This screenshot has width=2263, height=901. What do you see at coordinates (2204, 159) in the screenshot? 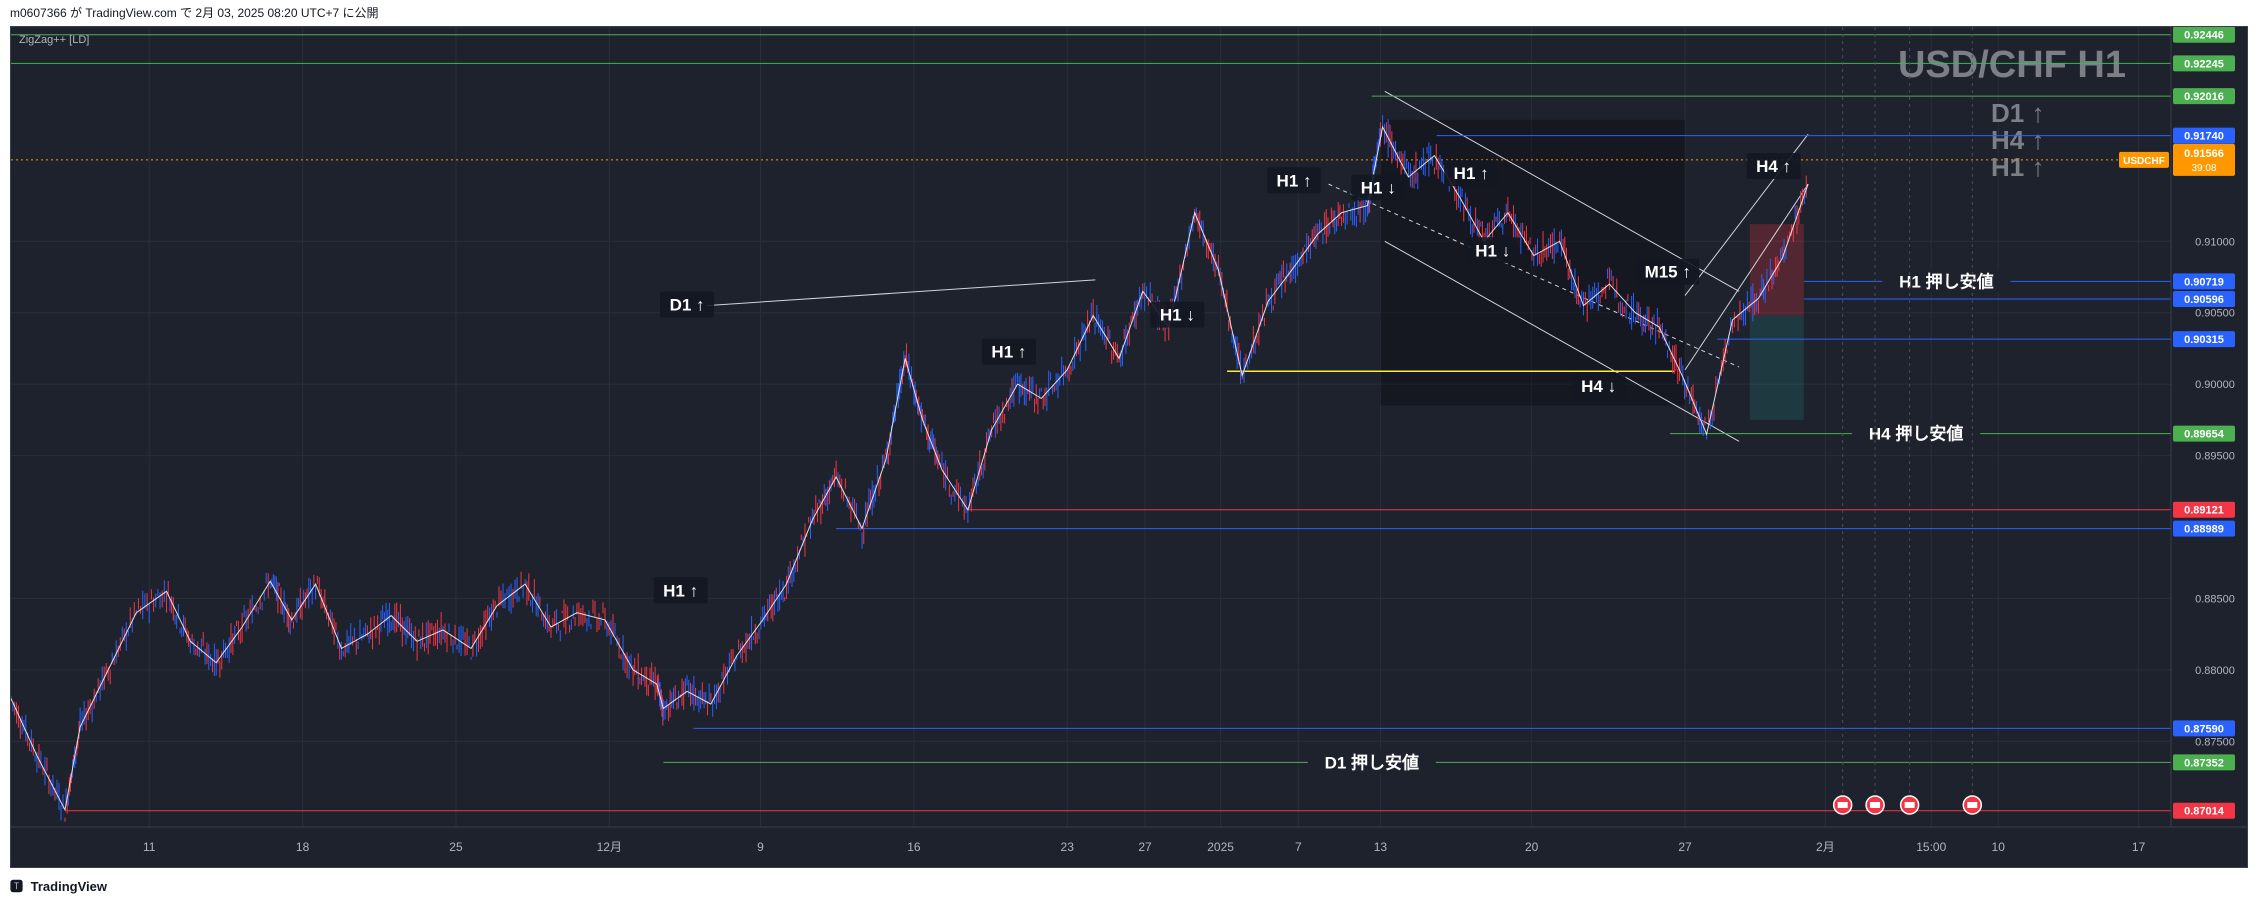
I see `current-price-bg` at bounding box center [2204, 159].